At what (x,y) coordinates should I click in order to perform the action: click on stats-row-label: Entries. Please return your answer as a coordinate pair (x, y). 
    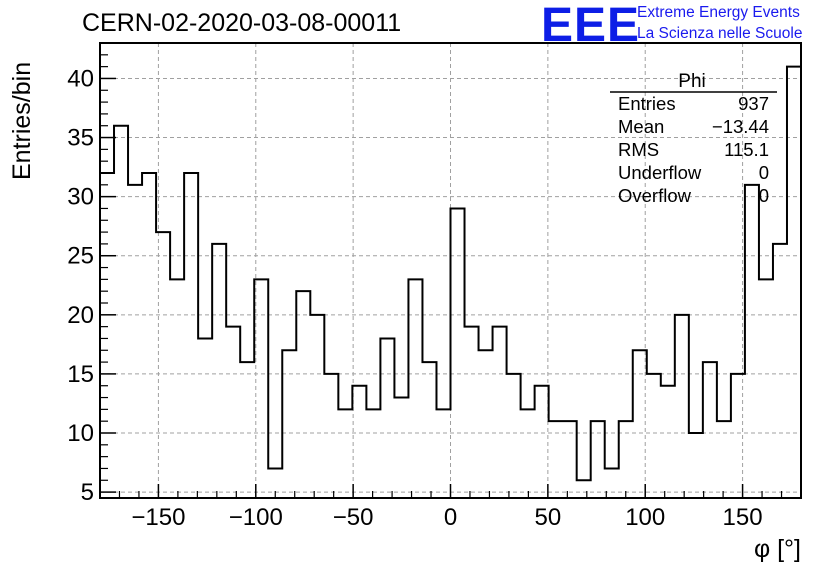
    Looking at the image, I should click on (647, 103).